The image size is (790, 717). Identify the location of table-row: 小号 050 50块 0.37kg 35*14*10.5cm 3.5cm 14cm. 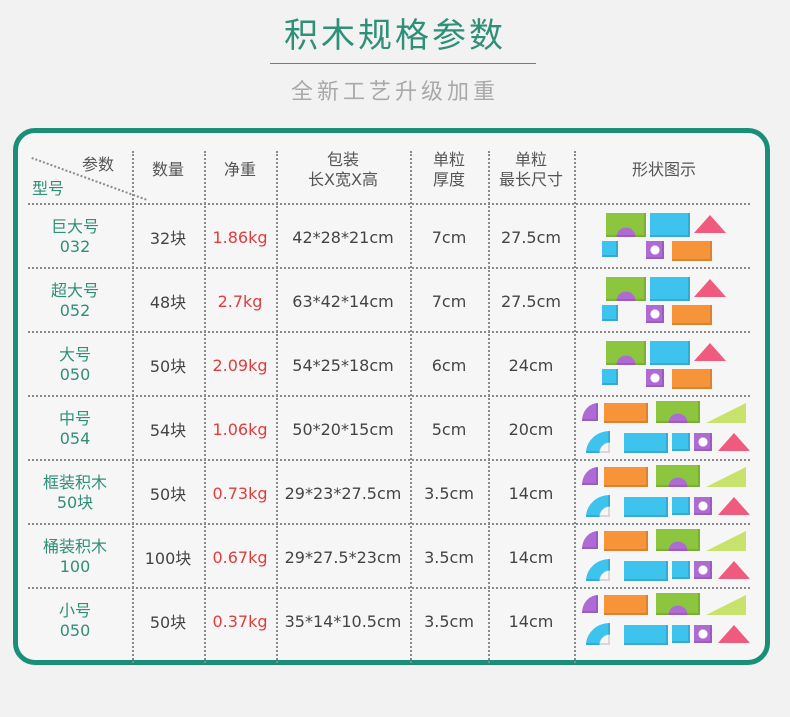
(386, 621).